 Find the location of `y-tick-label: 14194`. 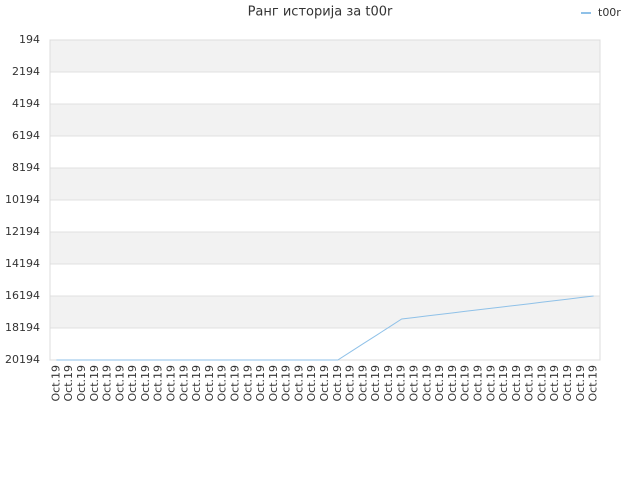

y-tick-label: 14194 is located at coordinates (22, 263).